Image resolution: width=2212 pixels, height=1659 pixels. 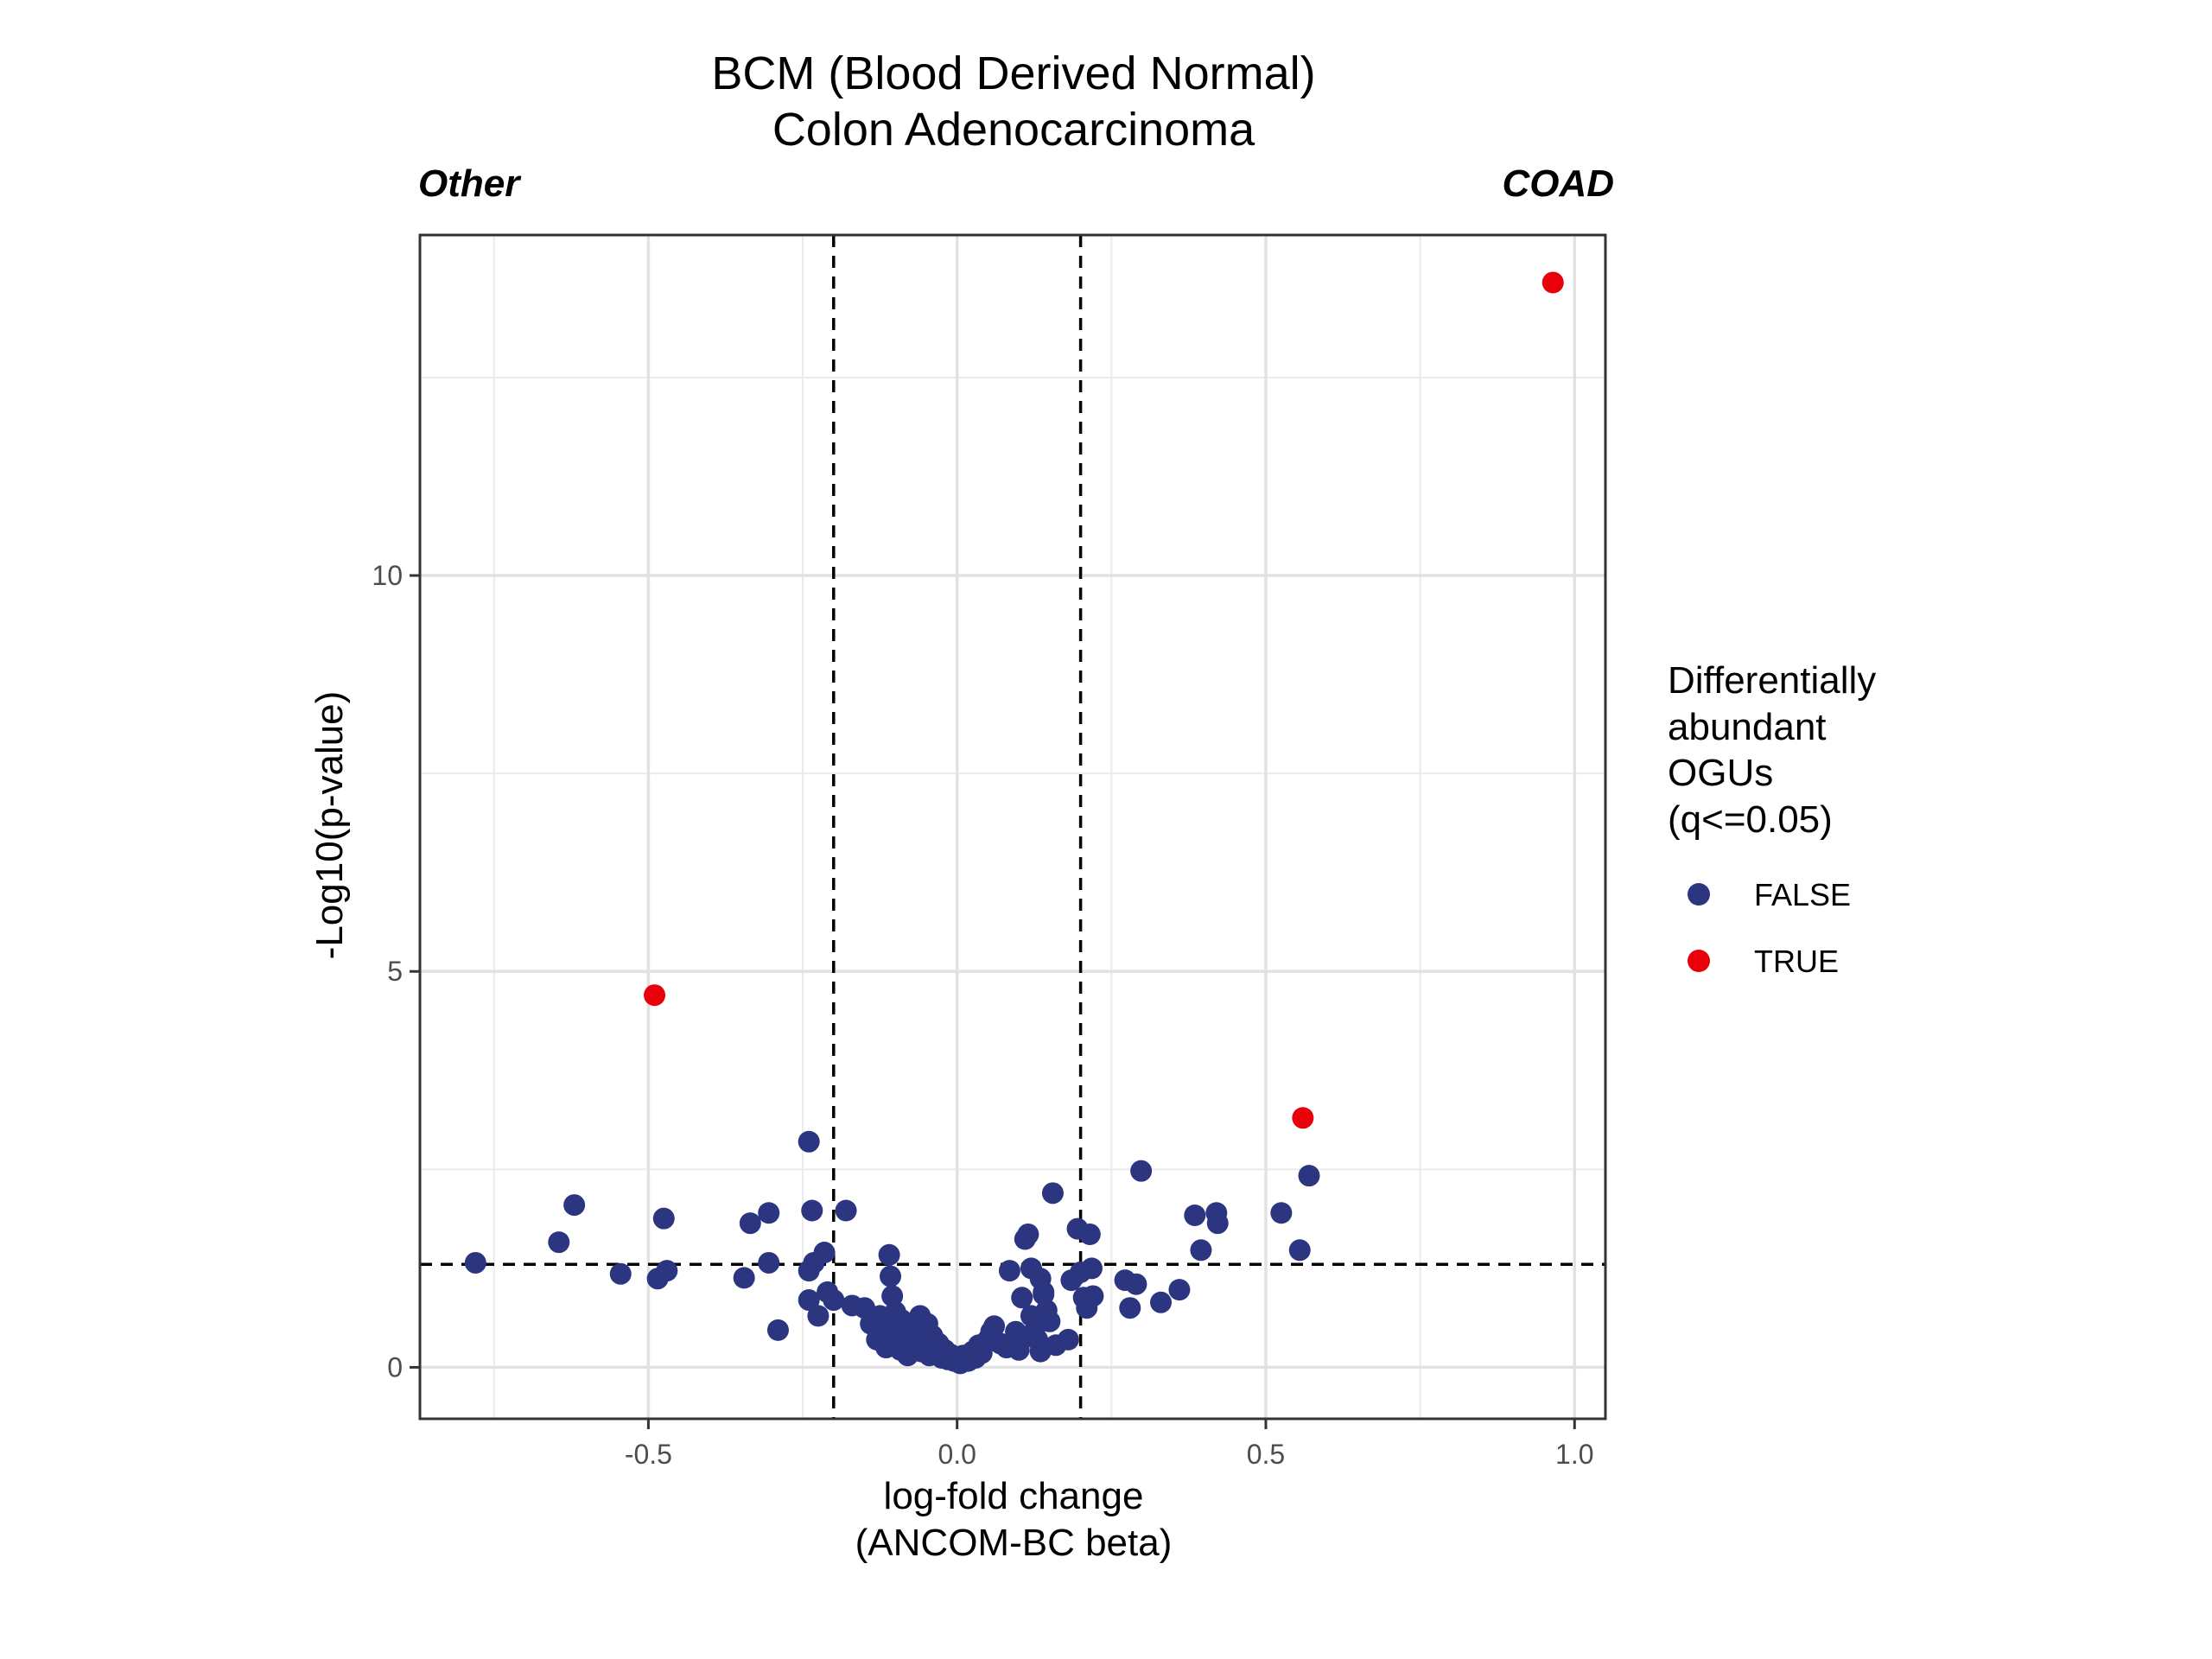 What do you see at coordinates (1013, 73) in the screenshot?
I see `chart-title-line-1: BCM (Blood Derived Normal)` at bounding box center [1013, 73].